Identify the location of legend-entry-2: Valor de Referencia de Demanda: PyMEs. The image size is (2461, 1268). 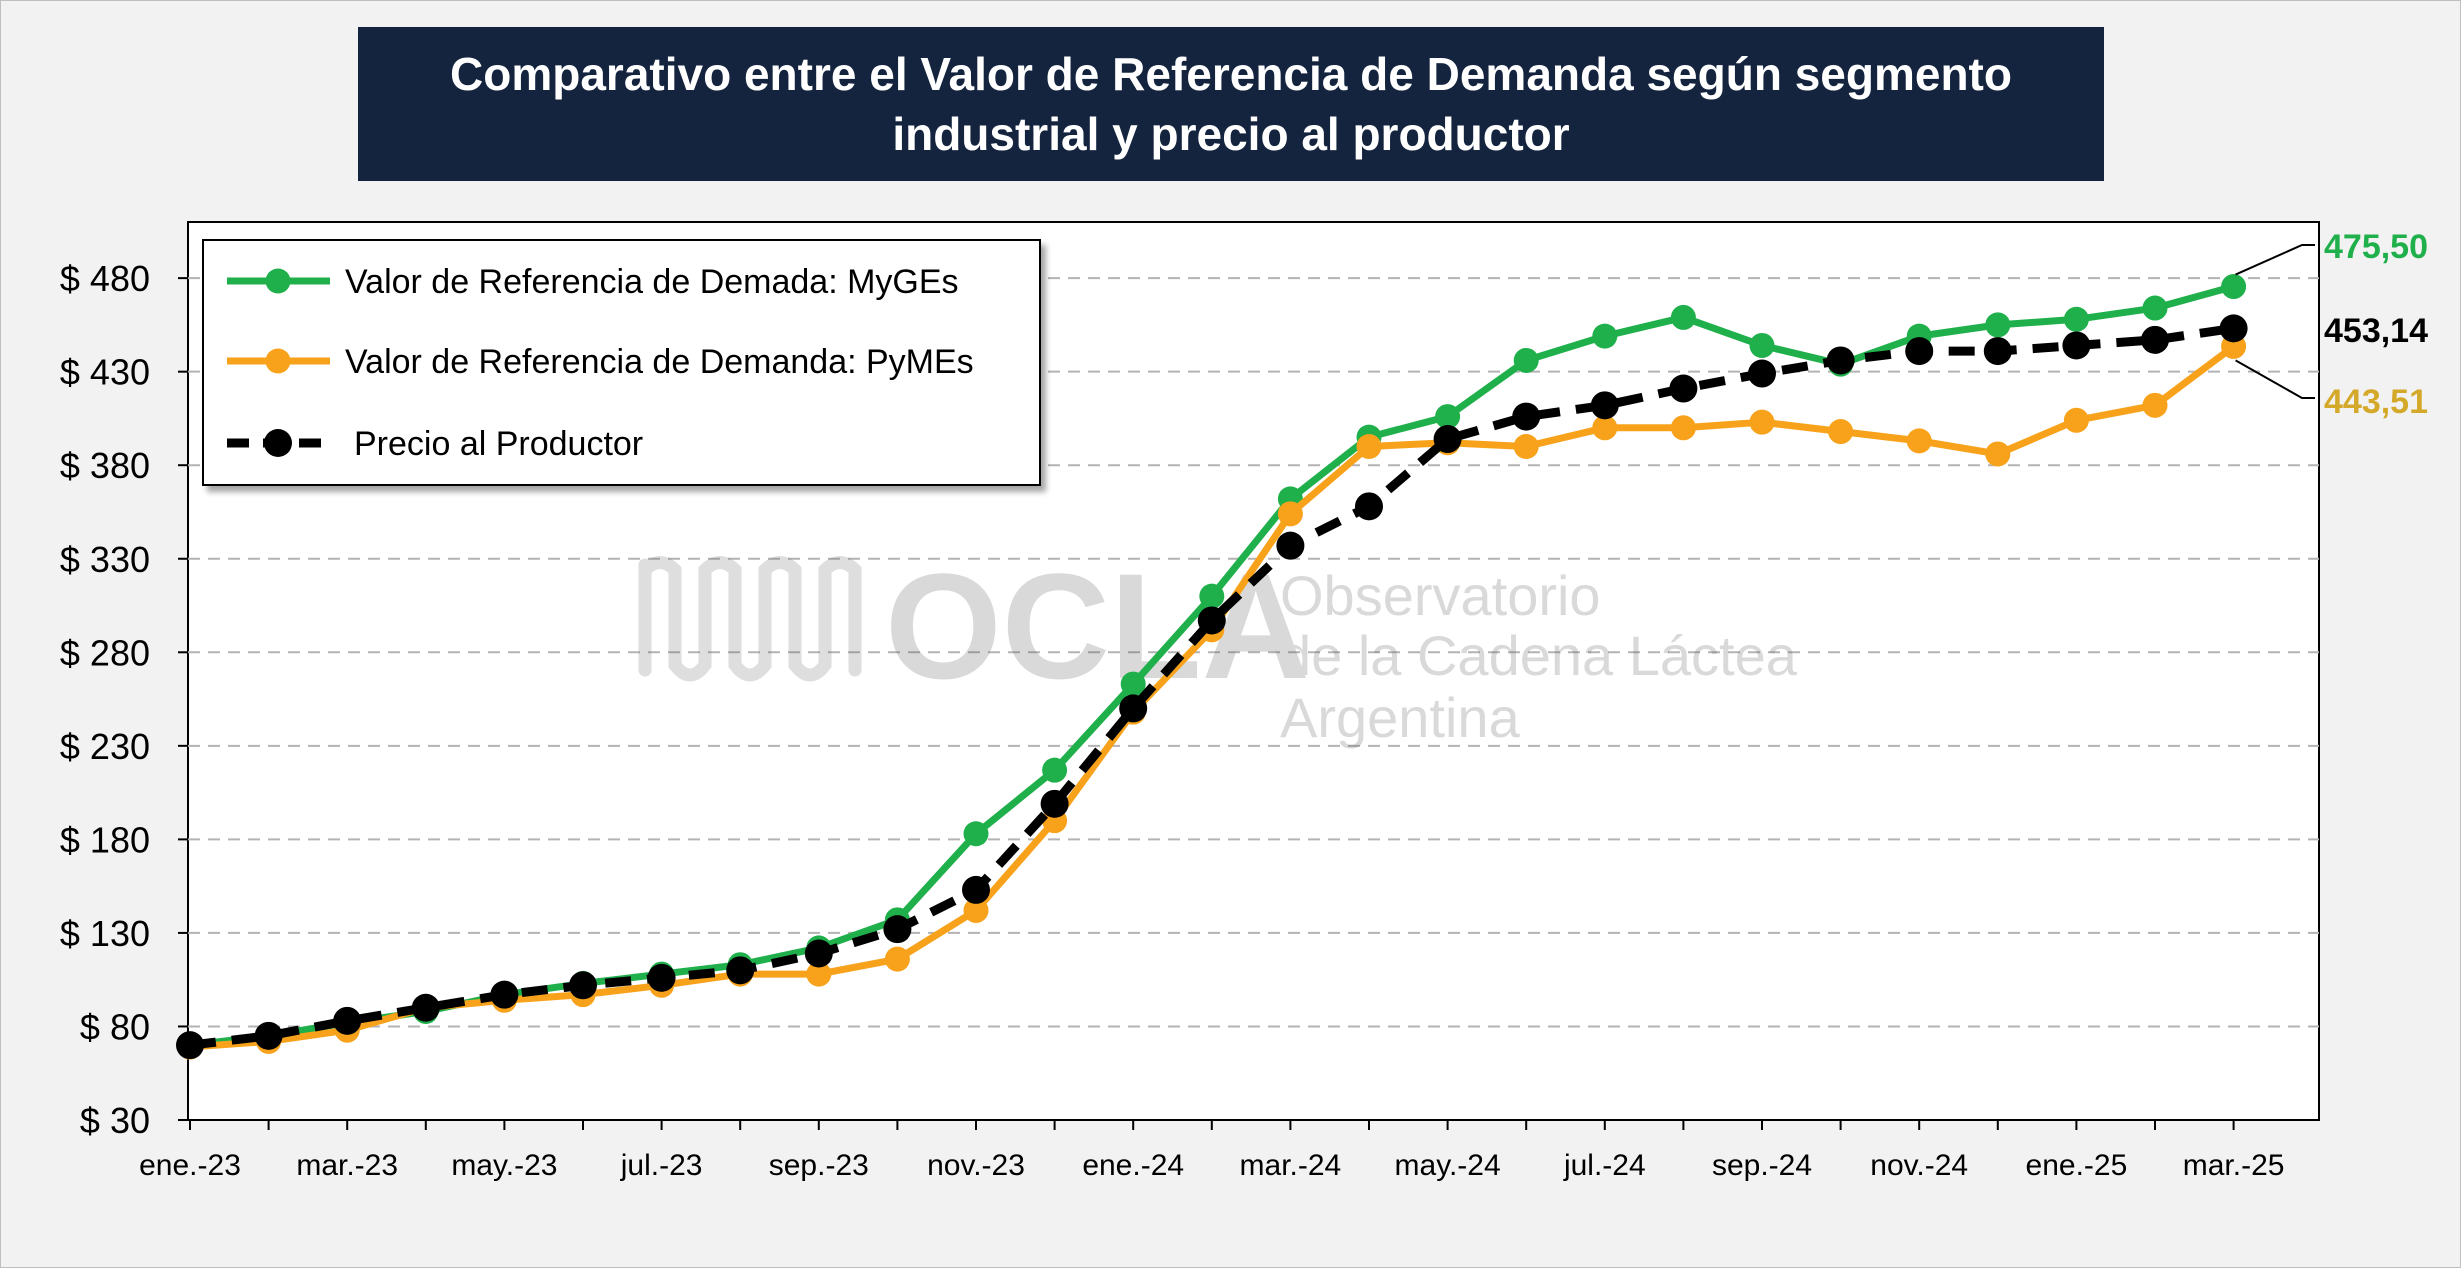
(600, 362).